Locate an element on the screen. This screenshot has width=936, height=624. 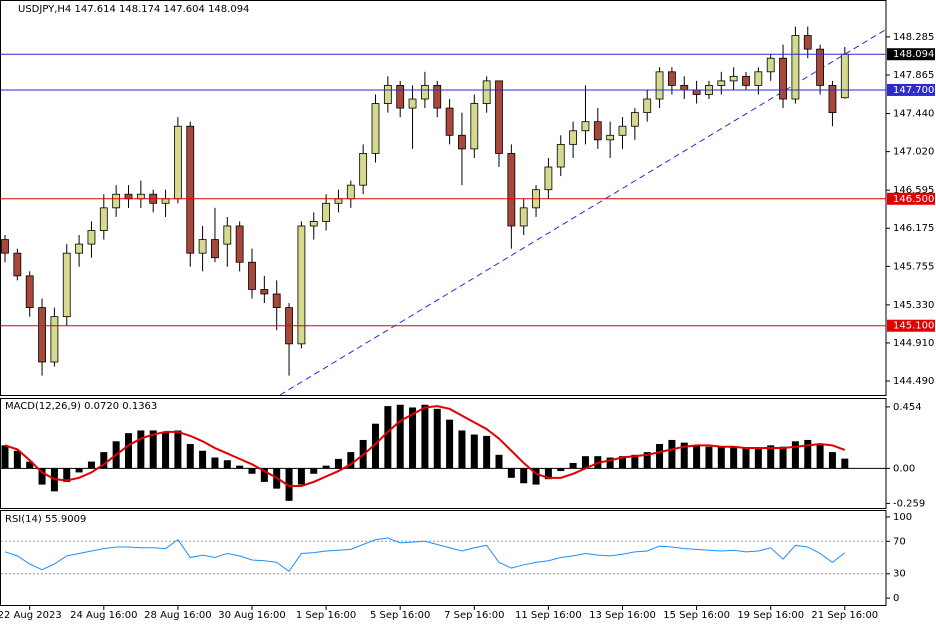
y-tick-label: 144.490 is located at coordinates (913, 381).